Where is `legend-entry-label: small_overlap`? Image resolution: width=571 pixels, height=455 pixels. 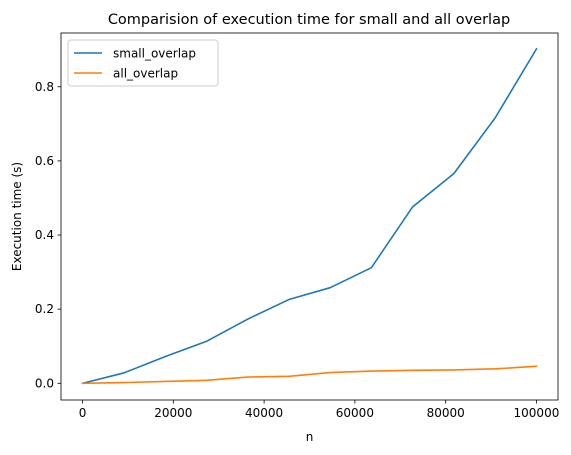
legend-entry-label: small_overlap is located at coordinates (154, 54).